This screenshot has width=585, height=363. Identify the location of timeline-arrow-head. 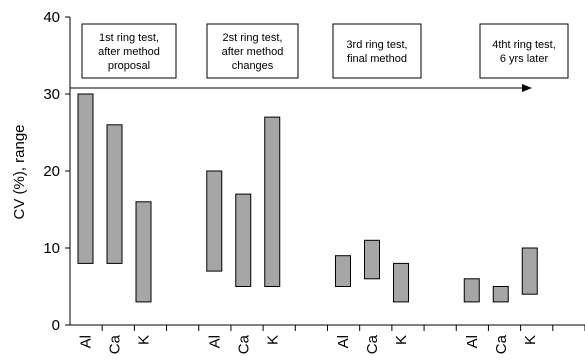
(527, 88).